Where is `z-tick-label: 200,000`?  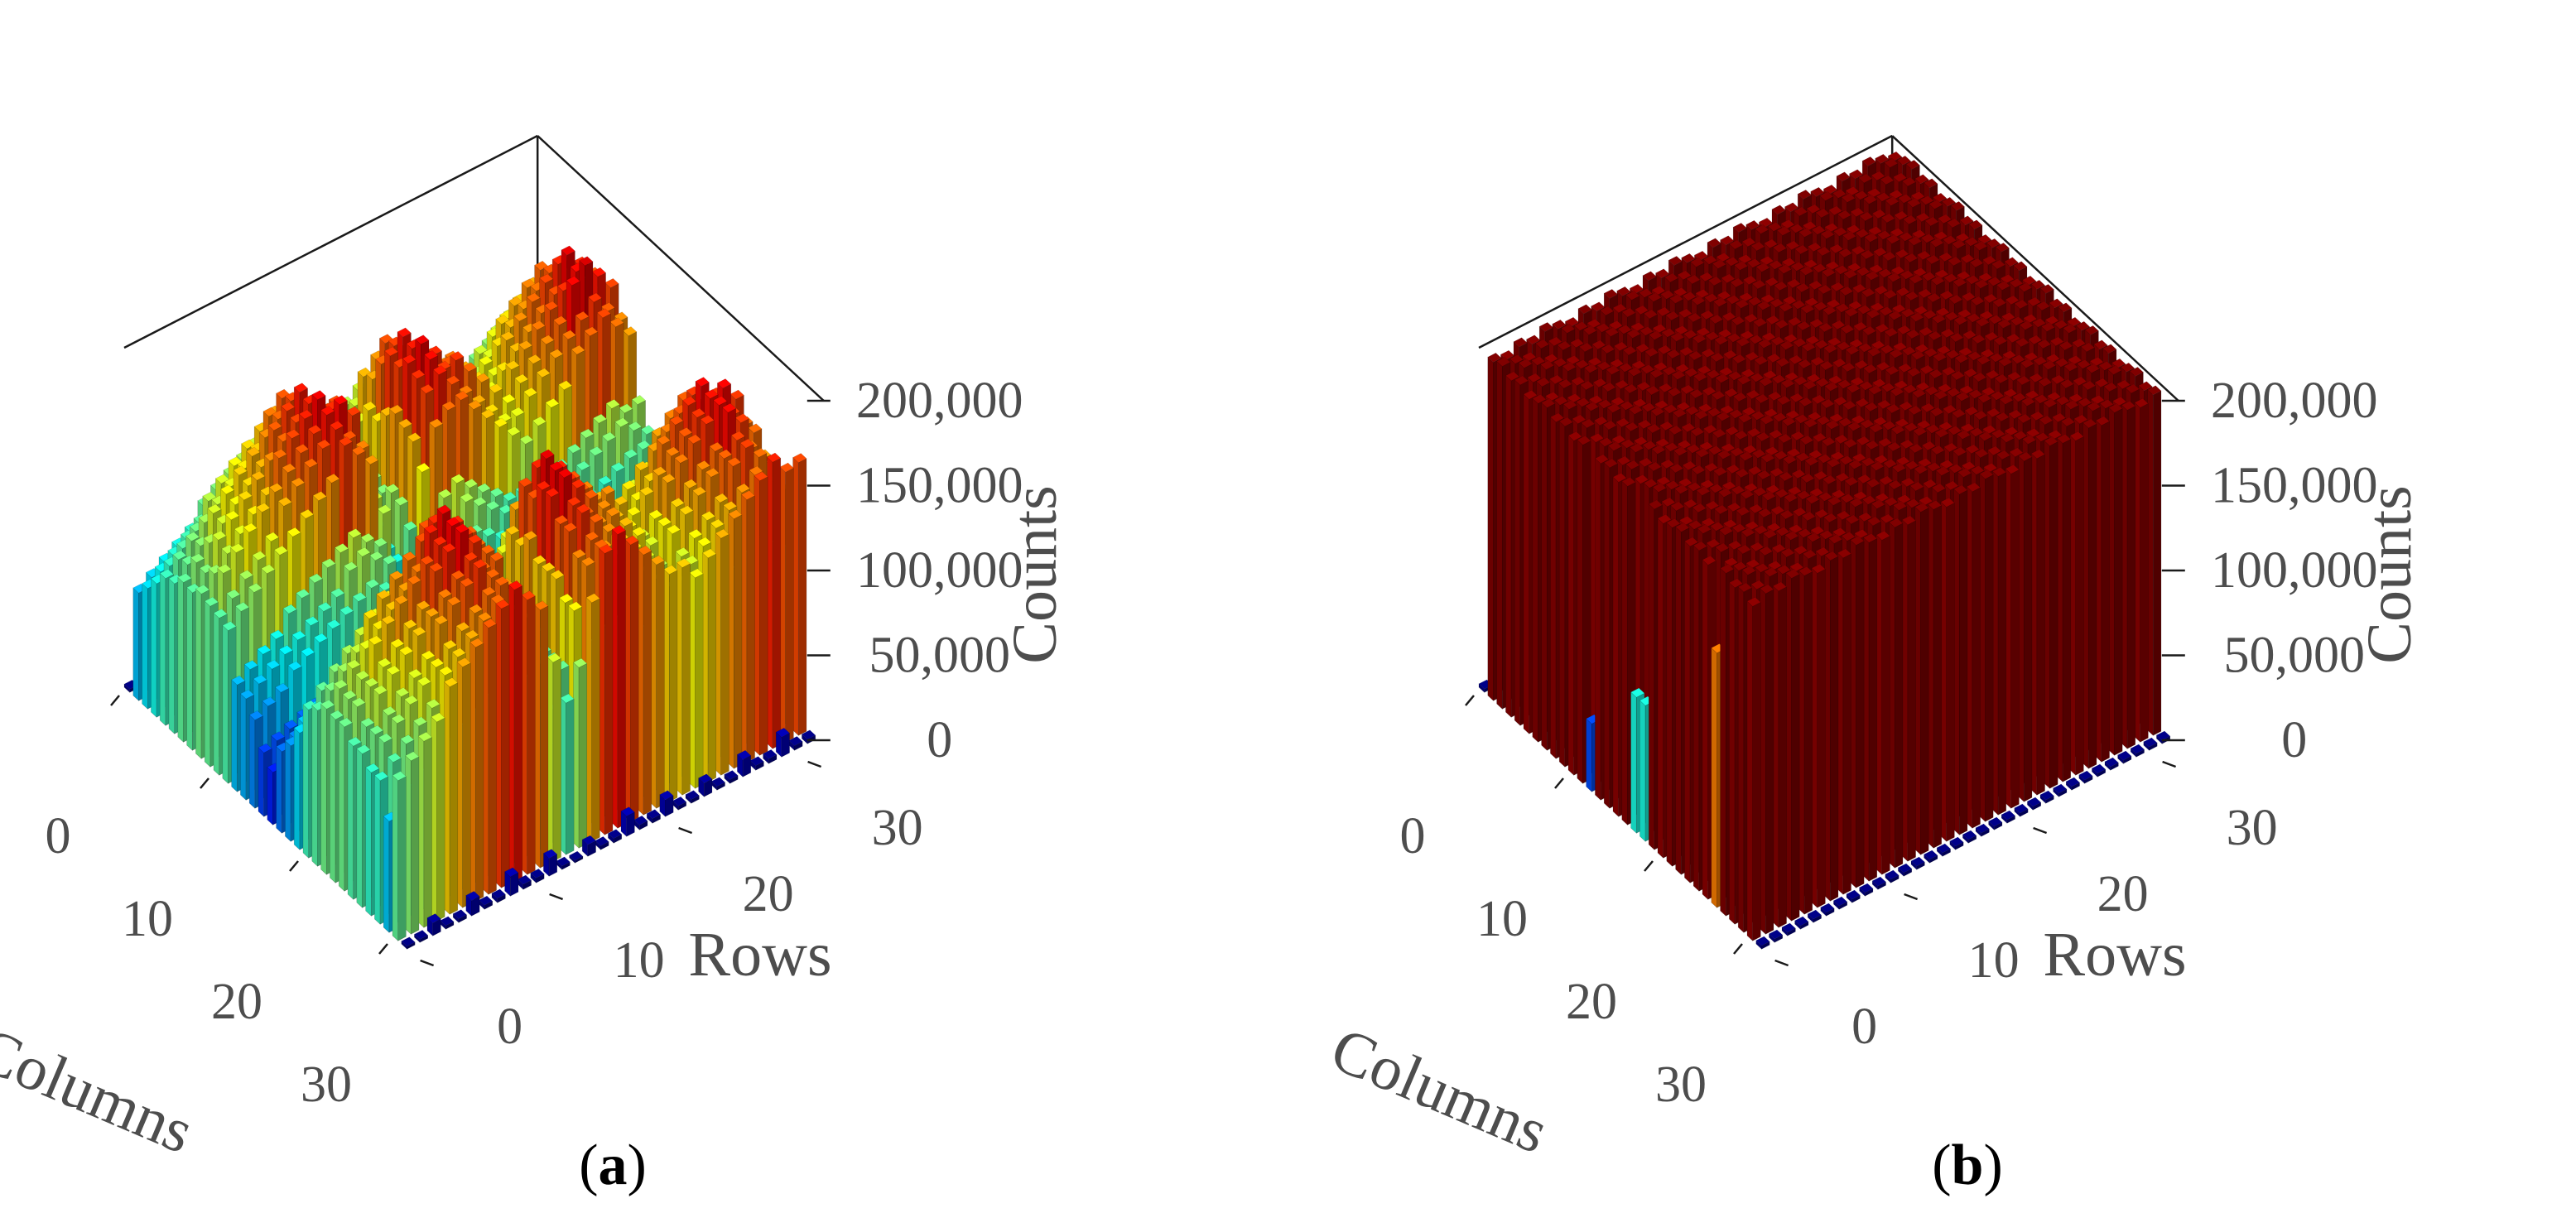
z-tick-label: 200,000 is located at coordinates (2294, 401).